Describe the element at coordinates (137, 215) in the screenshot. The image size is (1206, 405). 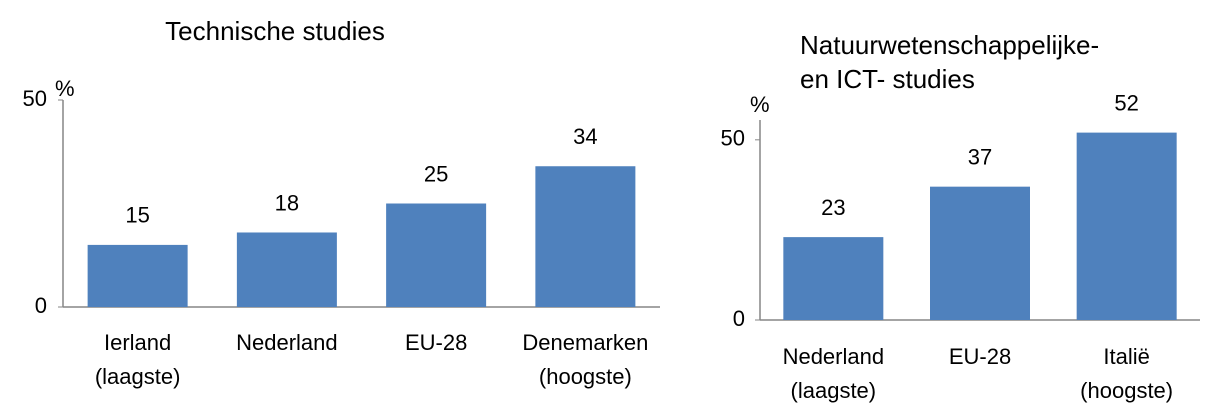
I see `value-label: 15` at that location.